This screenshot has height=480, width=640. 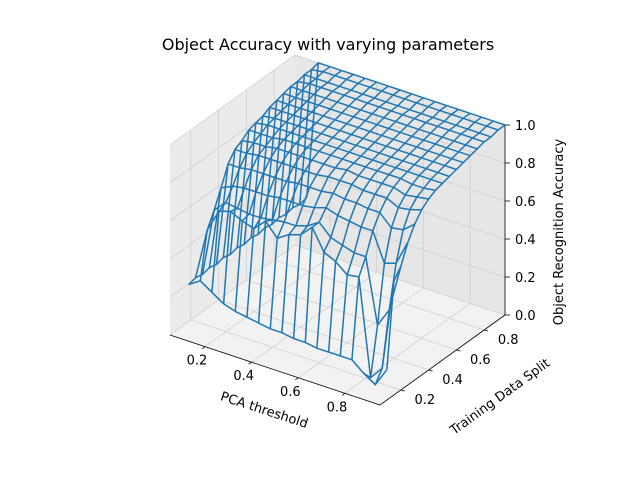 I want to click on z-tick-label: 0.2, so click(x=525, y=278).